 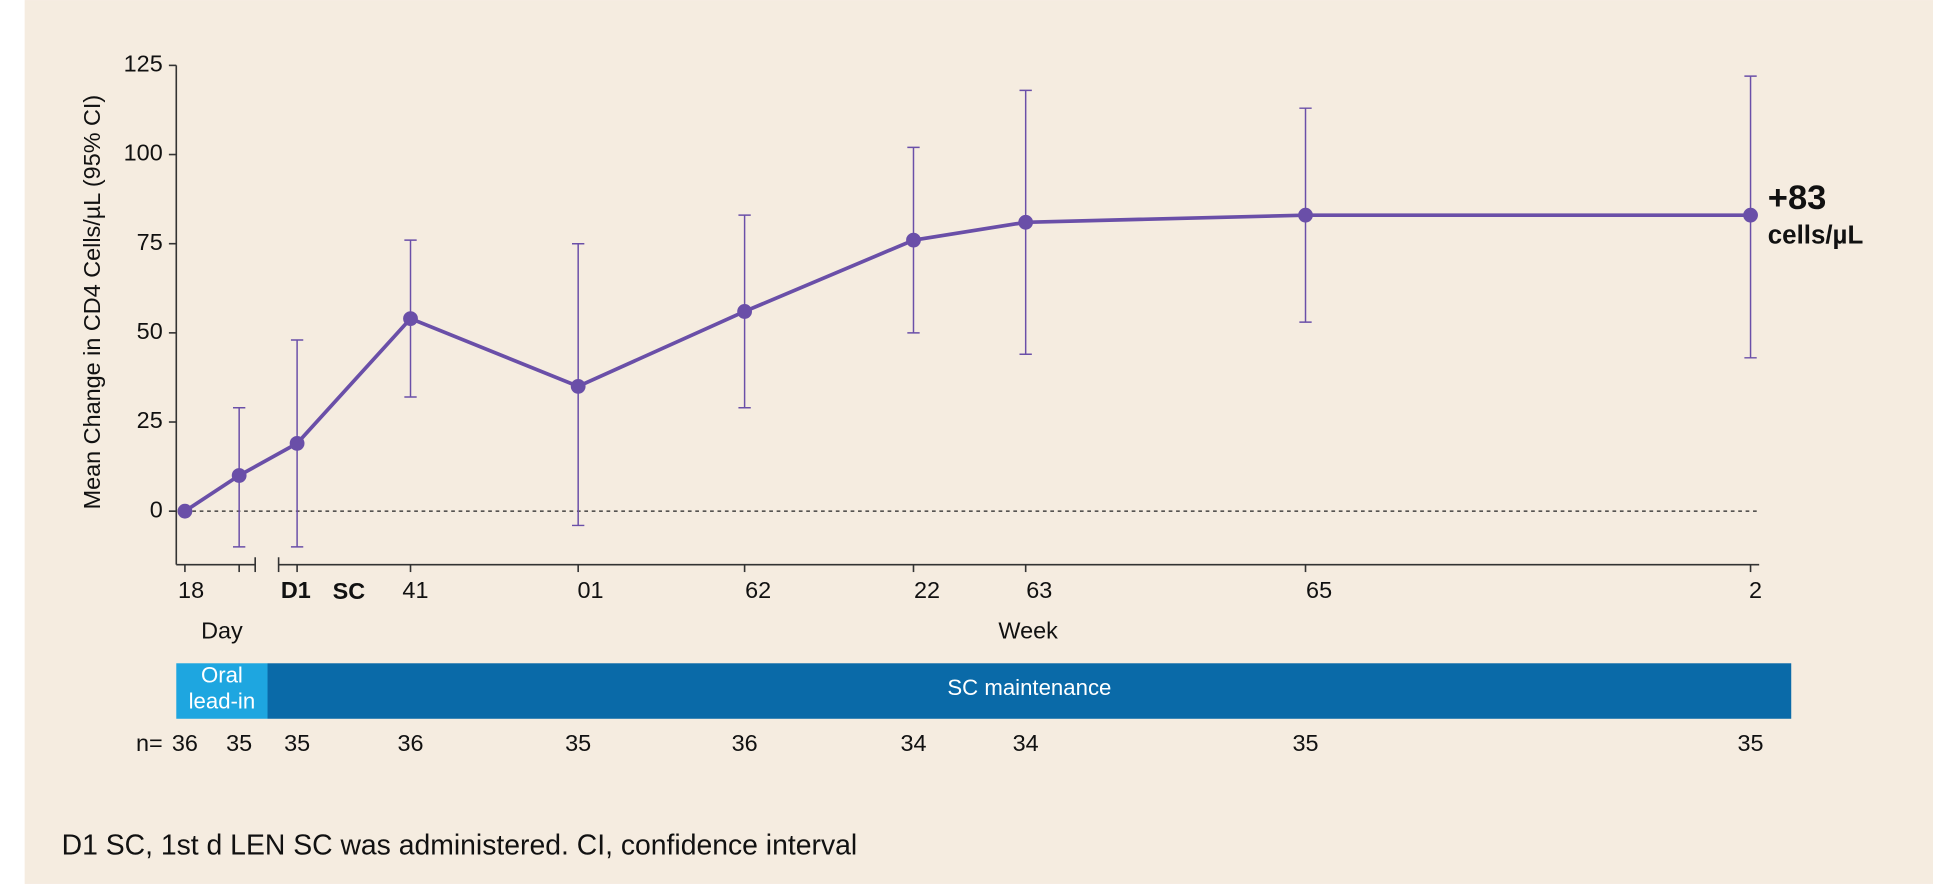 I want to click on x-tick-label: D1, so click(x=296, y=590).